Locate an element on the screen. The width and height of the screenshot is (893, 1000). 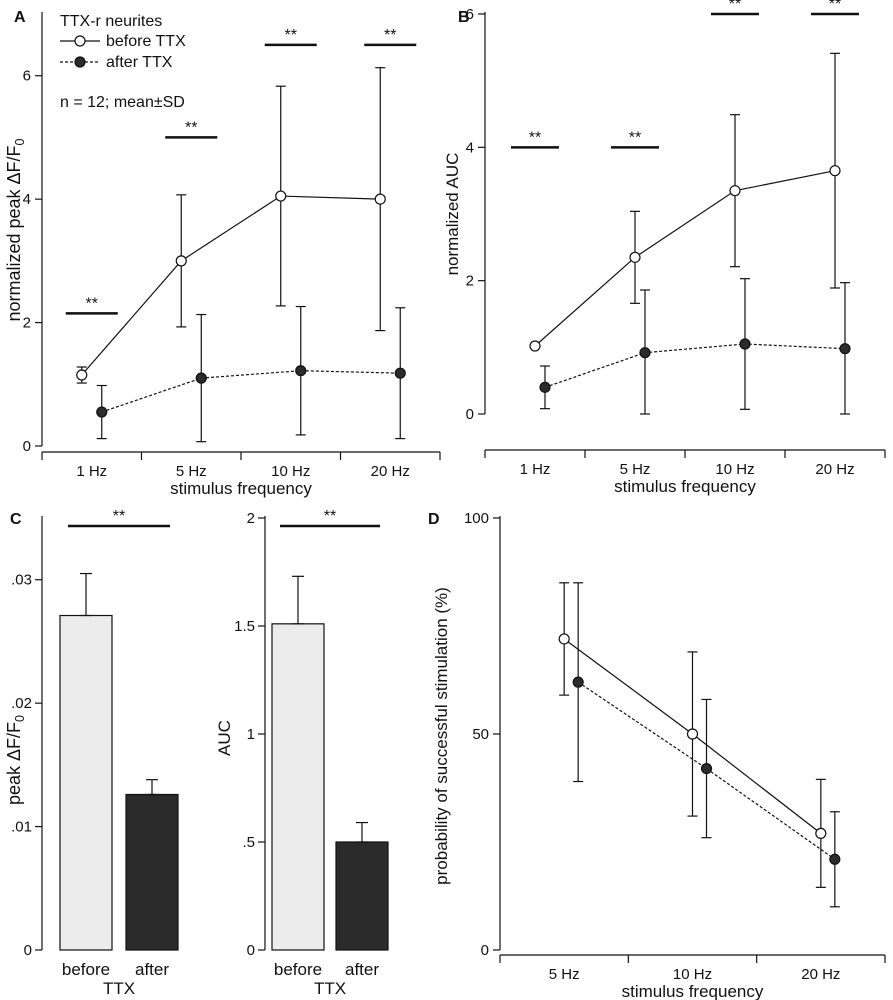
panel-letter-b: B is located at coordinates (464, 17).